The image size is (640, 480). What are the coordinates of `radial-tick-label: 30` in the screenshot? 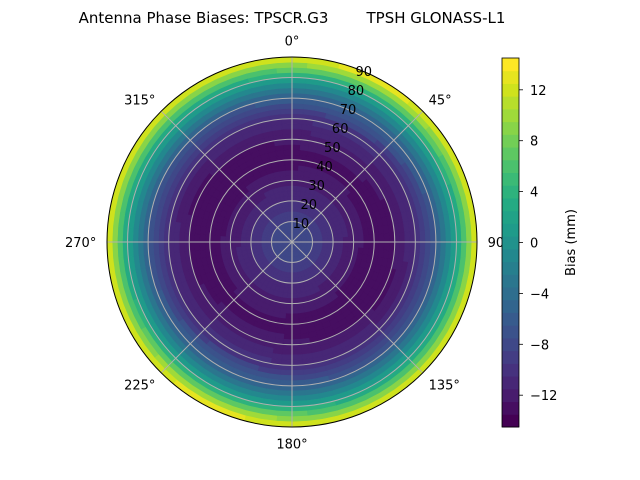 It's located at (316, 186).